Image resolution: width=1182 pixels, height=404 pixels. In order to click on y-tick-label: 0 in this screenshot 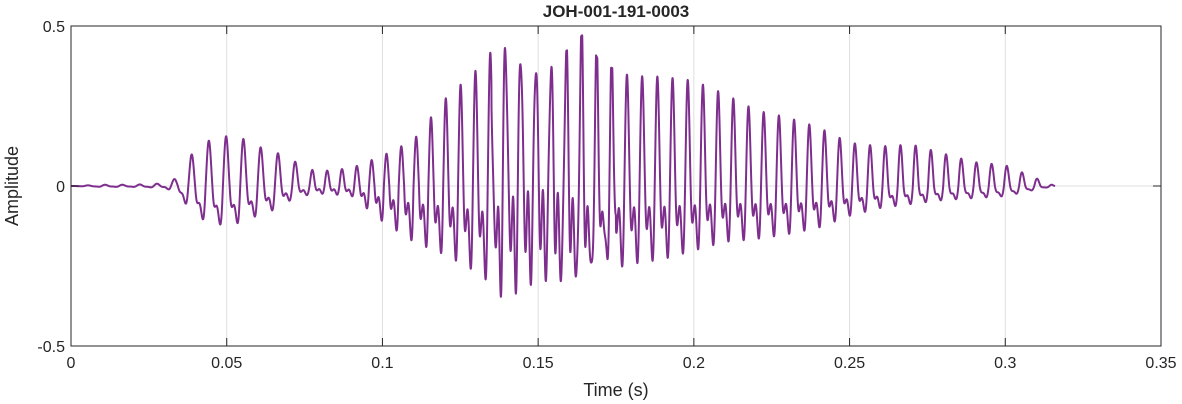, I will do `click(60, 187)`.